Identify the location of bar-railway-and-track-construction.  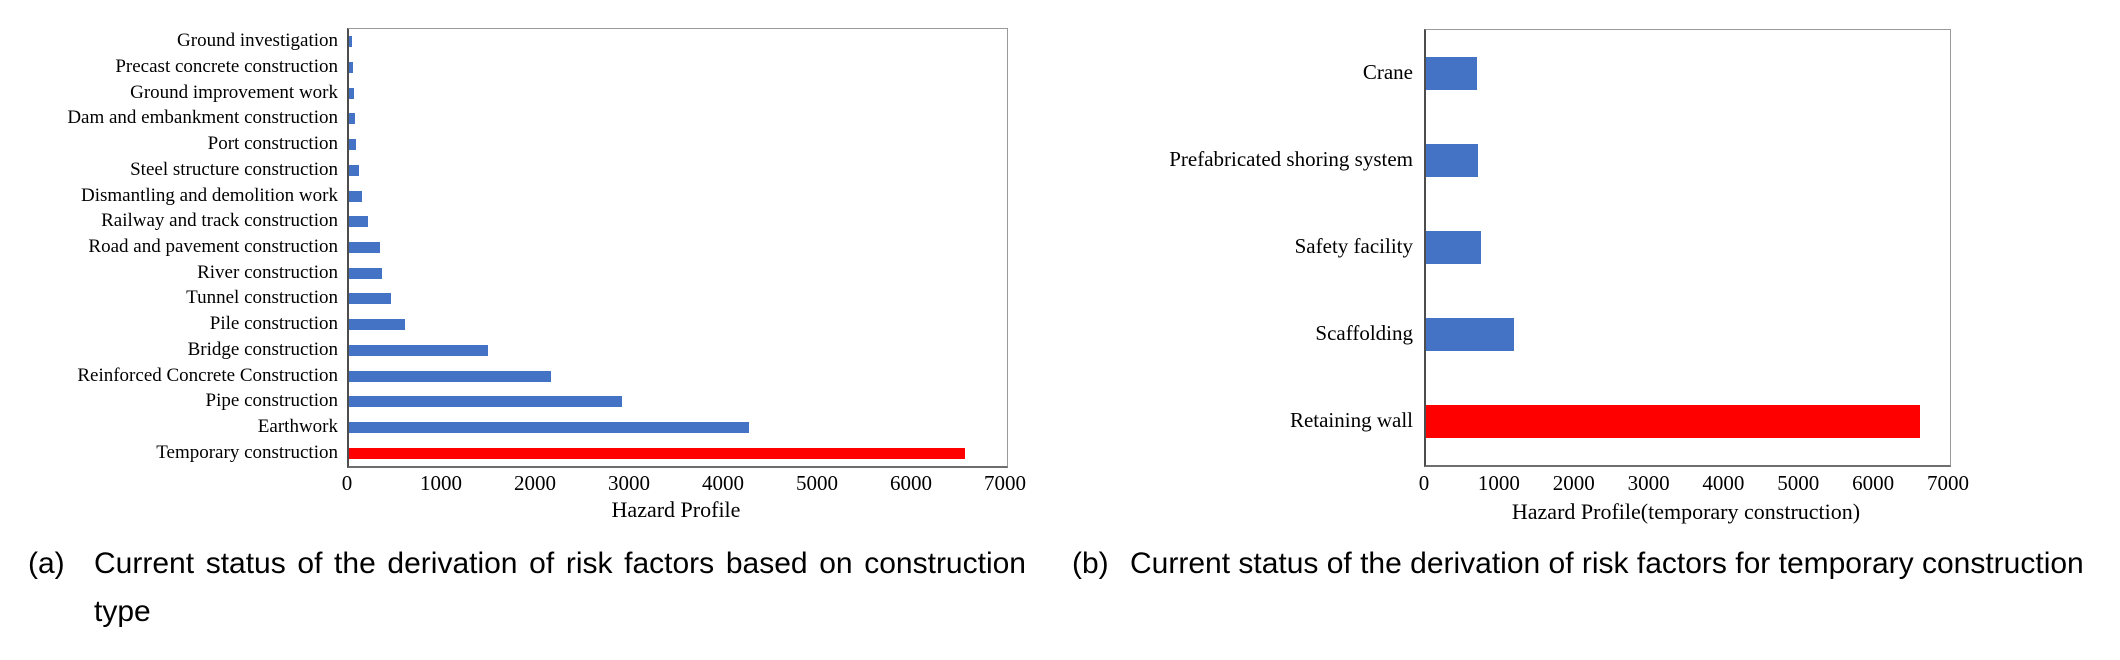
(359, 222).